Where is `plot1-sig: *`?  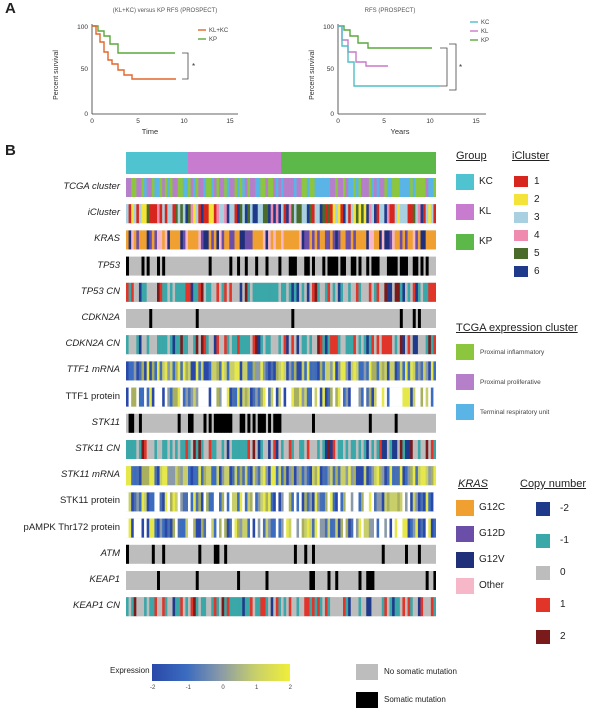
plot1-sig: * is located at coordinates (193, 66).